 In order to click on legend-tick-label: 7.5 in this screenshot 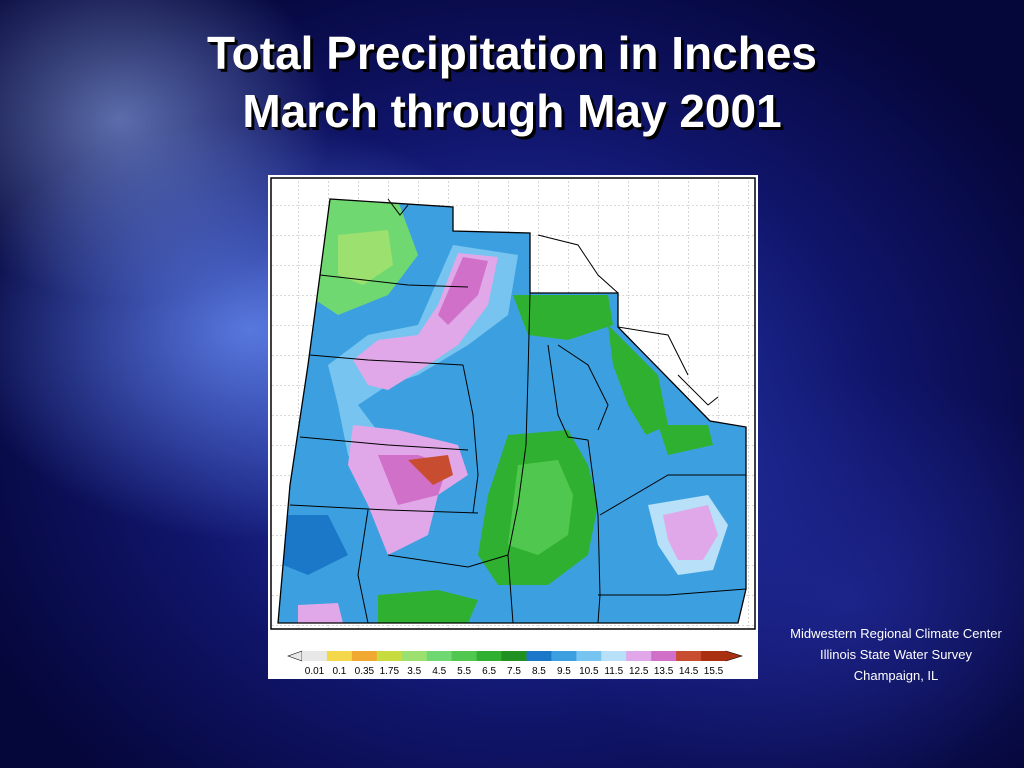, I will do `click(514, 671)`.